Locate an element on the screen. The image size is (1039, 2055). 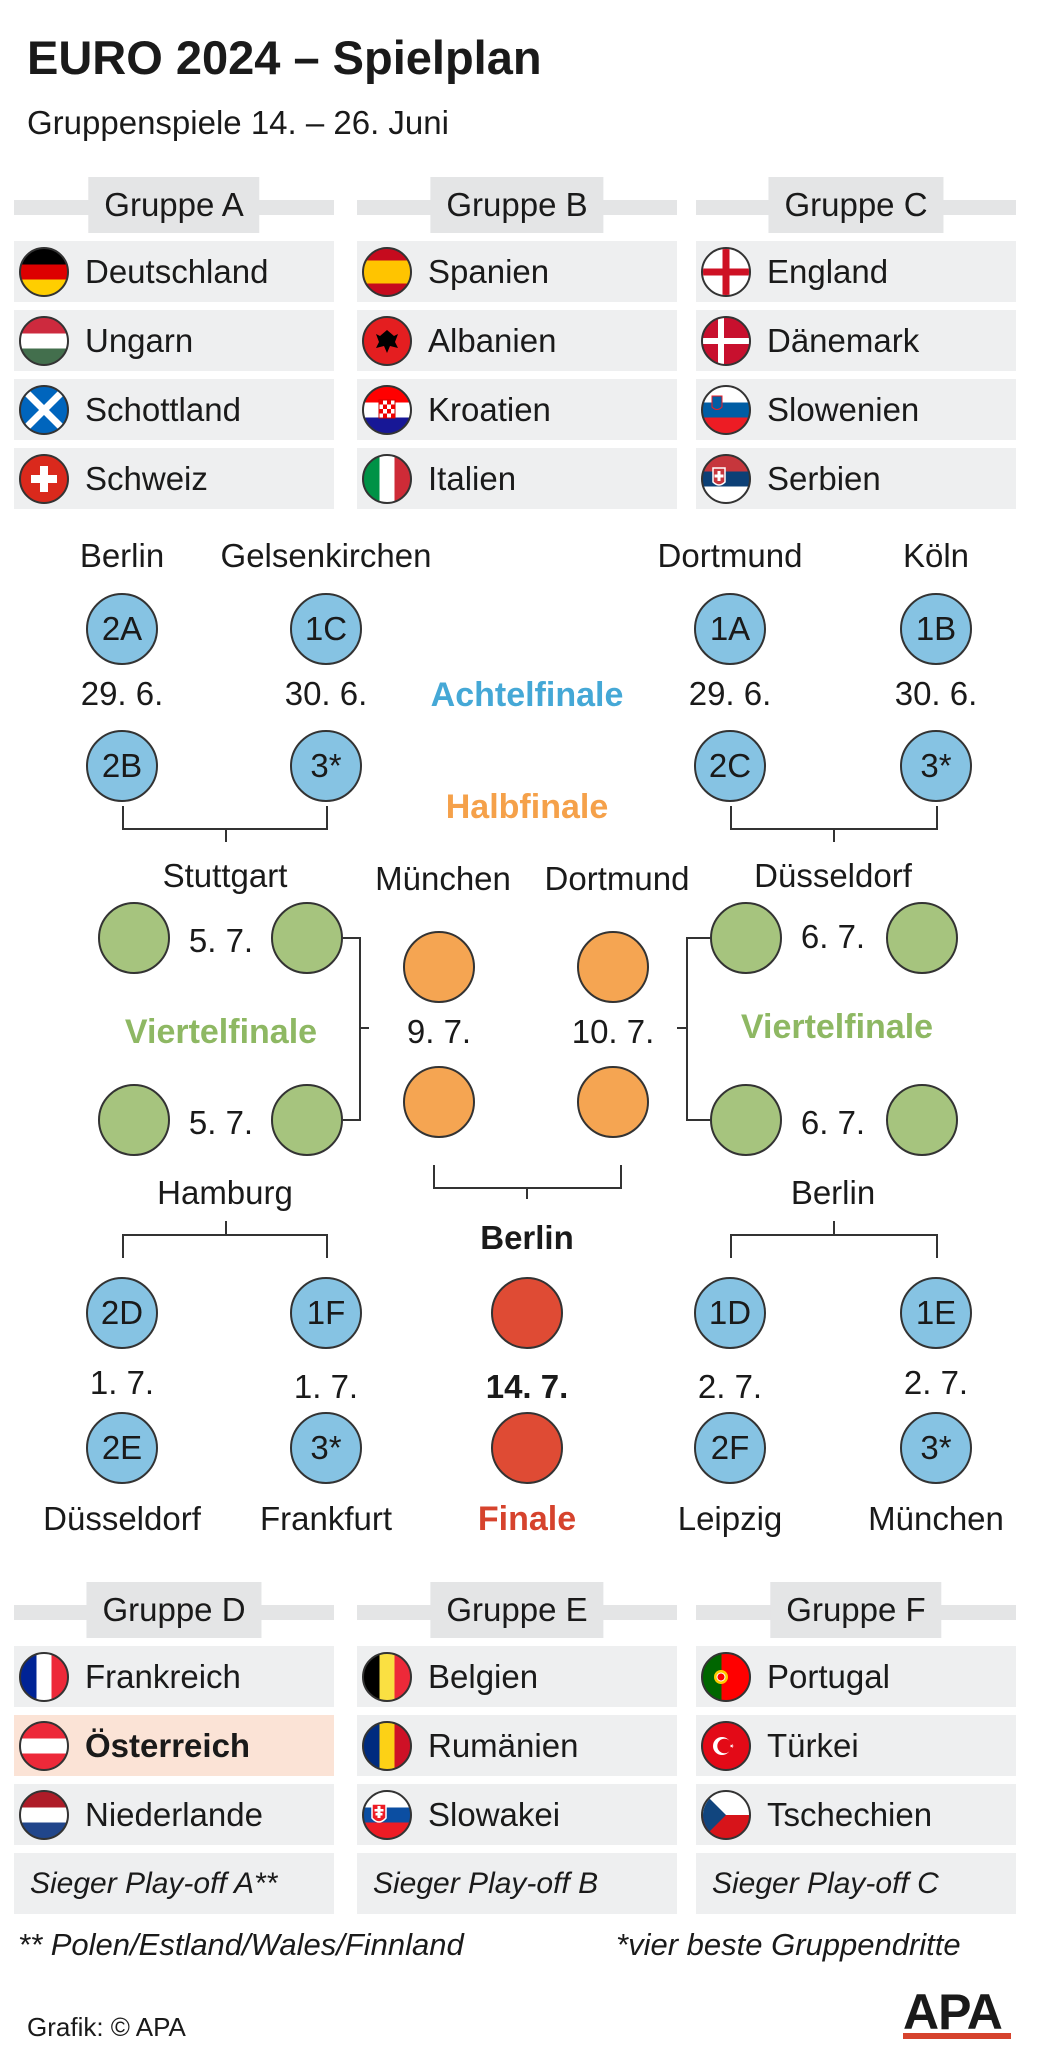
match-date: 29. 6. is located at coordinates (122, 693).